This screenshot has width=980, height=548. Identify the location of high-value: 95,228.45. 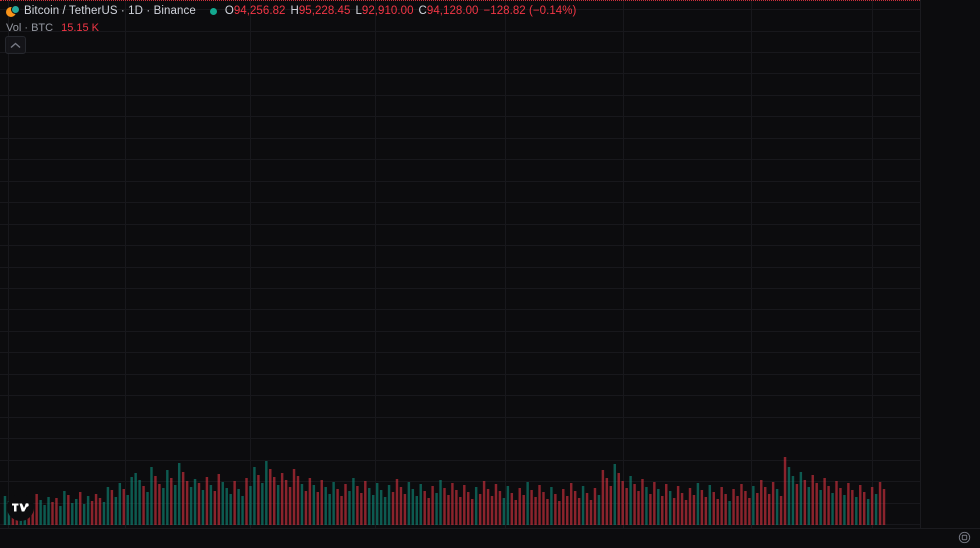
(324, 11).